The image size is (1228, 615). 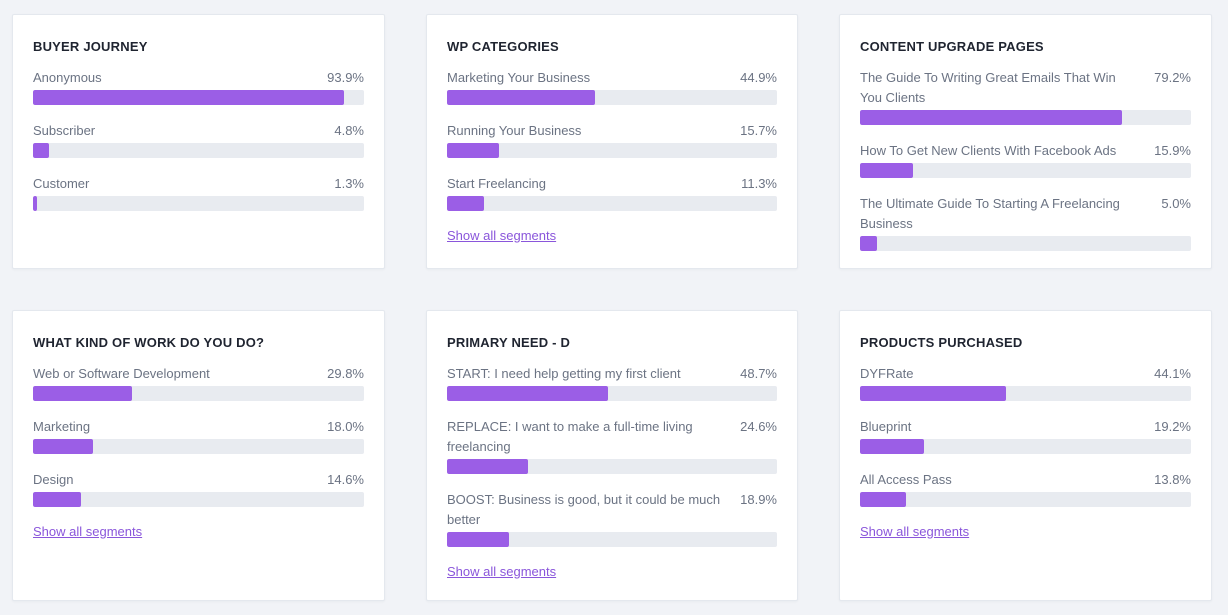 I want to click on segment-value: 15.7%, so click(x=758, y=130).